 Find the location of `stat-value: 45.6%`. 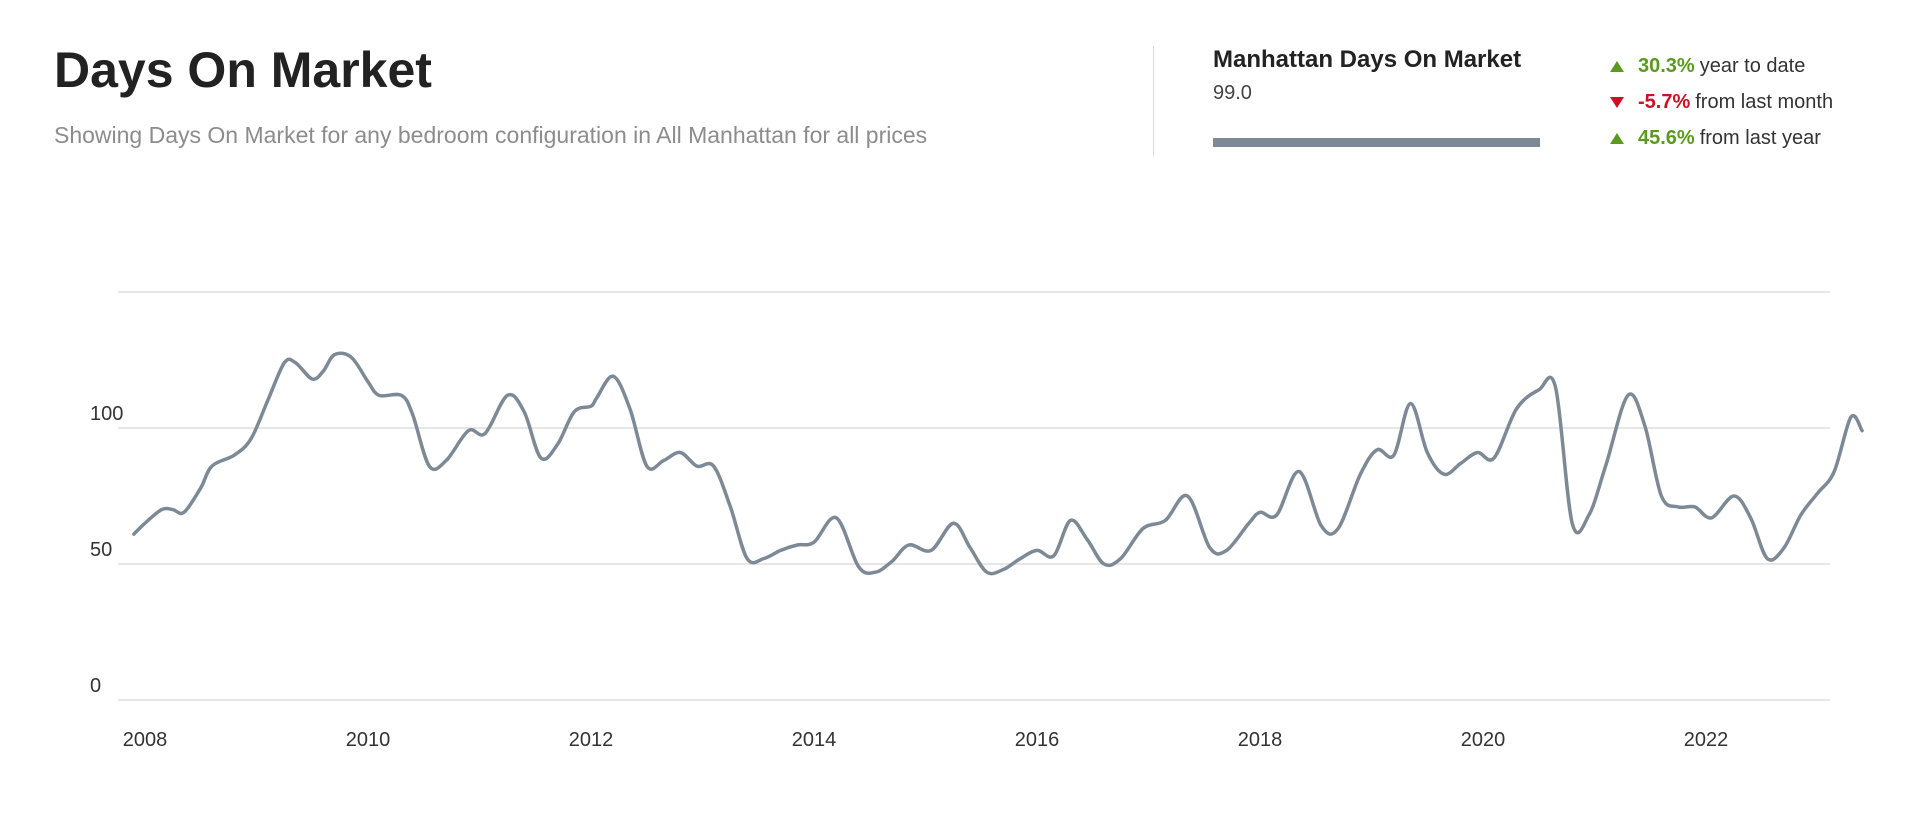

stat-value: 45.6% is located at coordinates (1666, 137).